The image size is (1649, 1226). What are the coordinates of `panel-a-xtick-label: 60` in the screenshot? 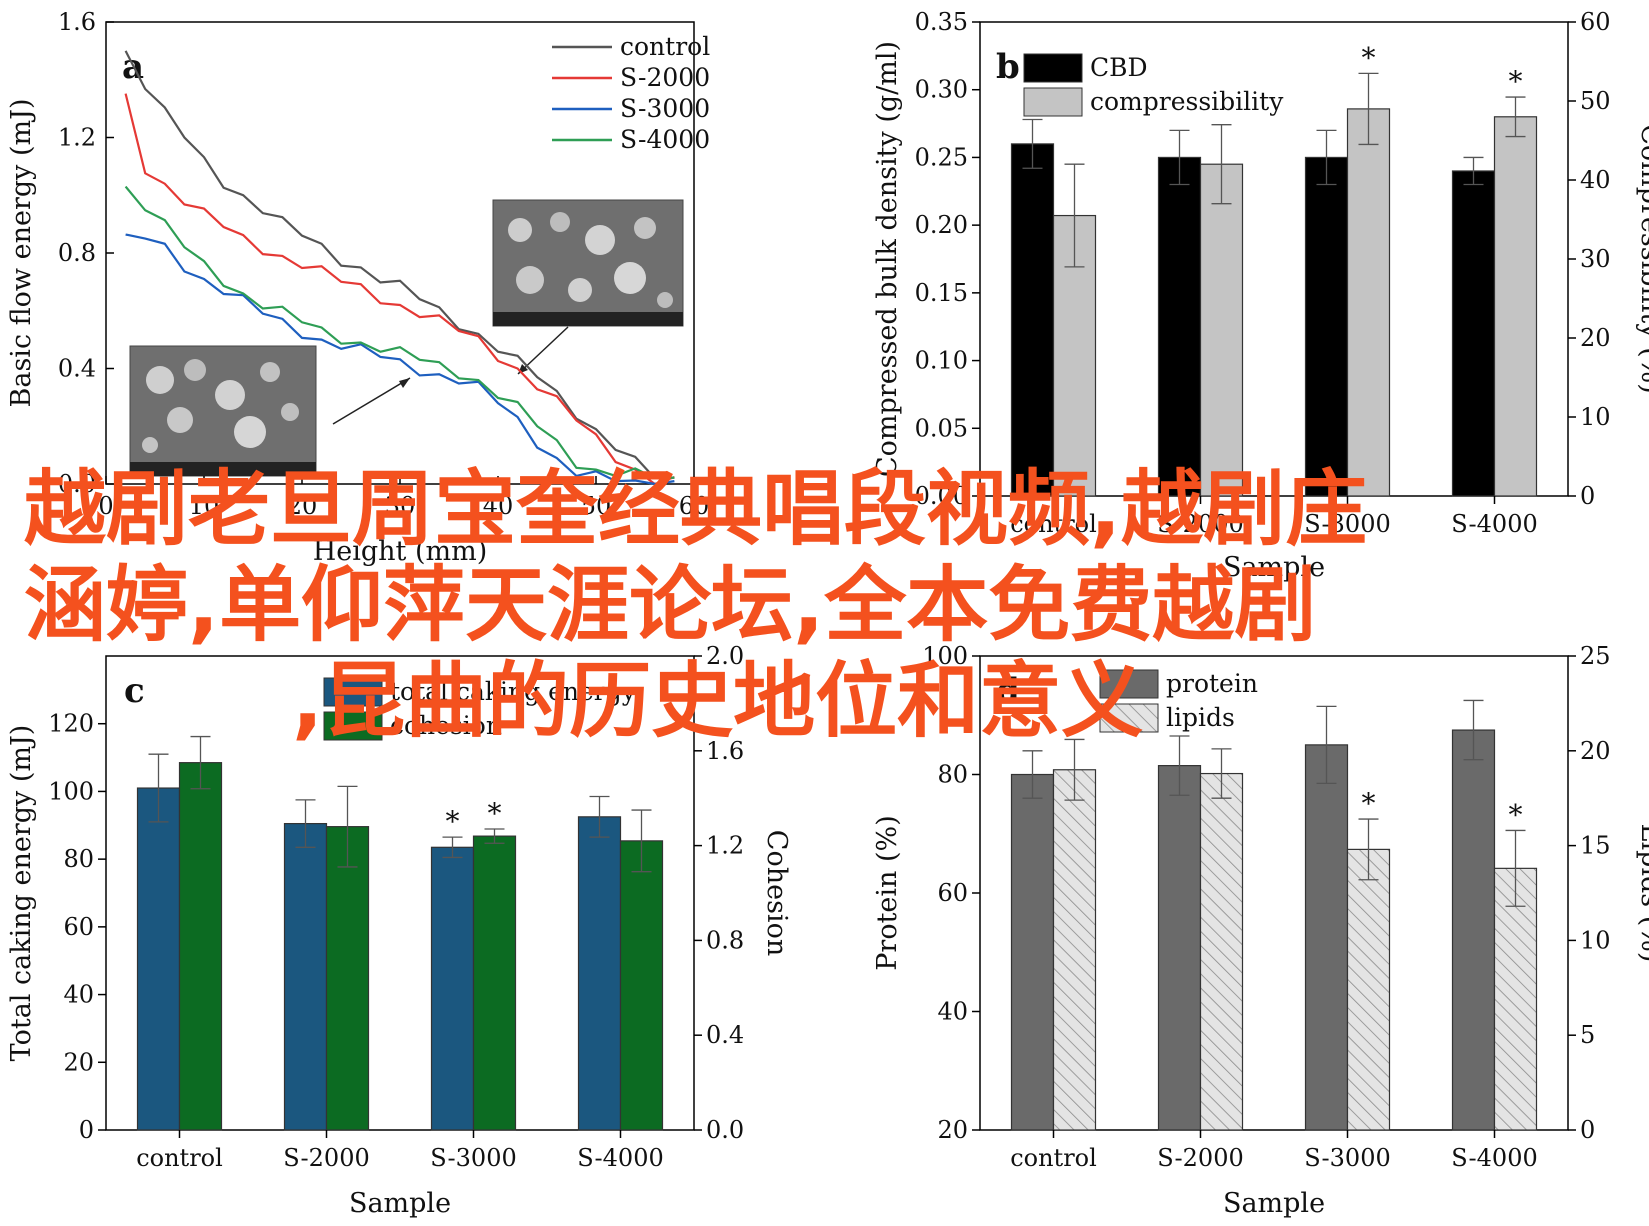 It's located at (694, 506).